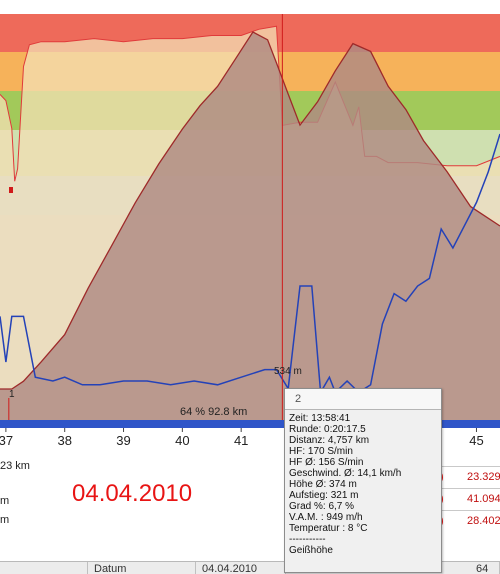 The image size is (500, 574). What do you see at coordinates (12, 394) in the screenshot?
I see `lap-marker-label: 1` at bounding box center [12, 394].